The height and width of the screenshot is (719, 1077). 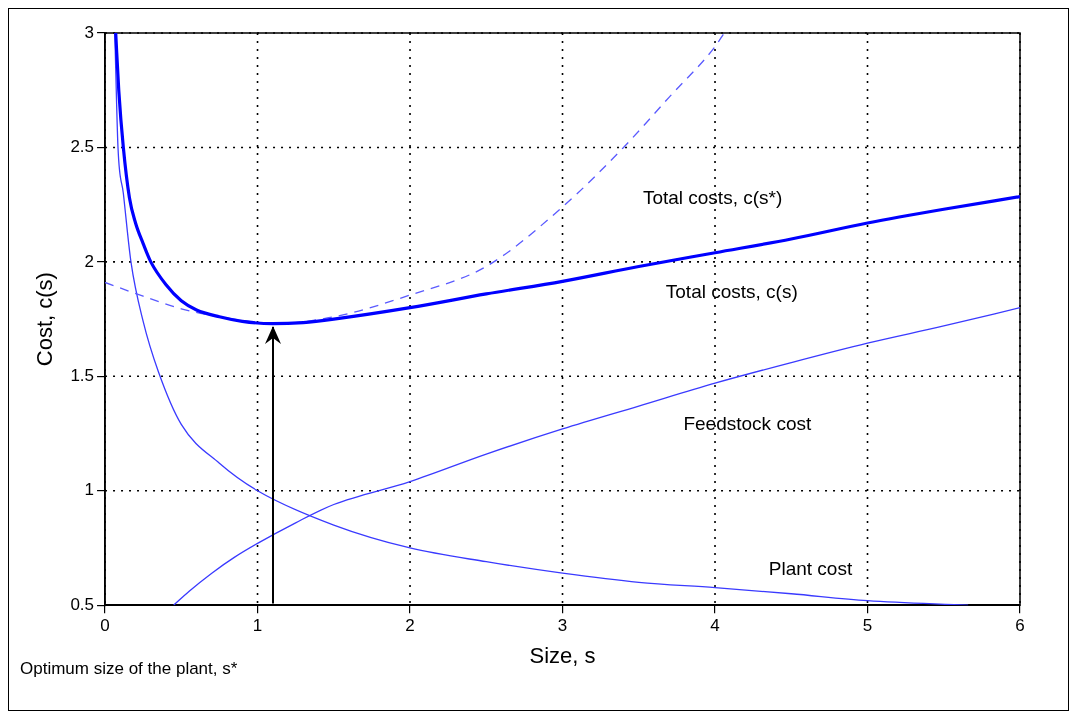 I want to click on x-tick-label: 3, so click(x=562, y=626).